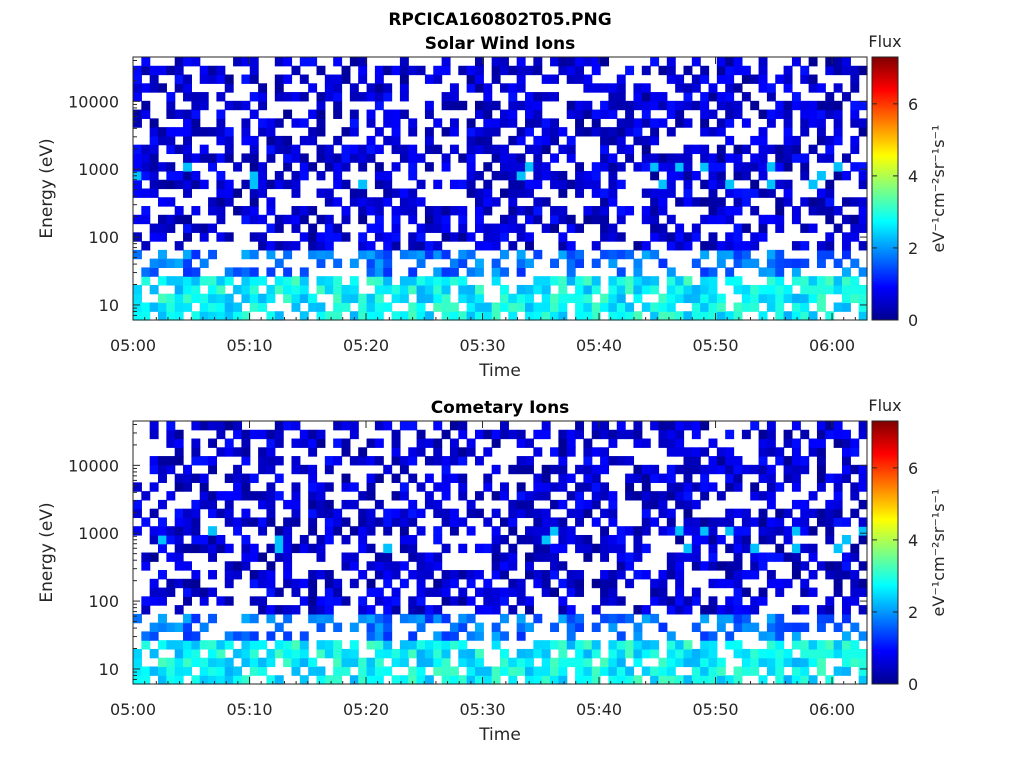 Image resolution: width=1024 pixels, height=768 pixels. What do you see at coordinates (47, 188) in the screenshot?
I see `y-axis-label: Energy (eV)` at bounding box center [47, 188].